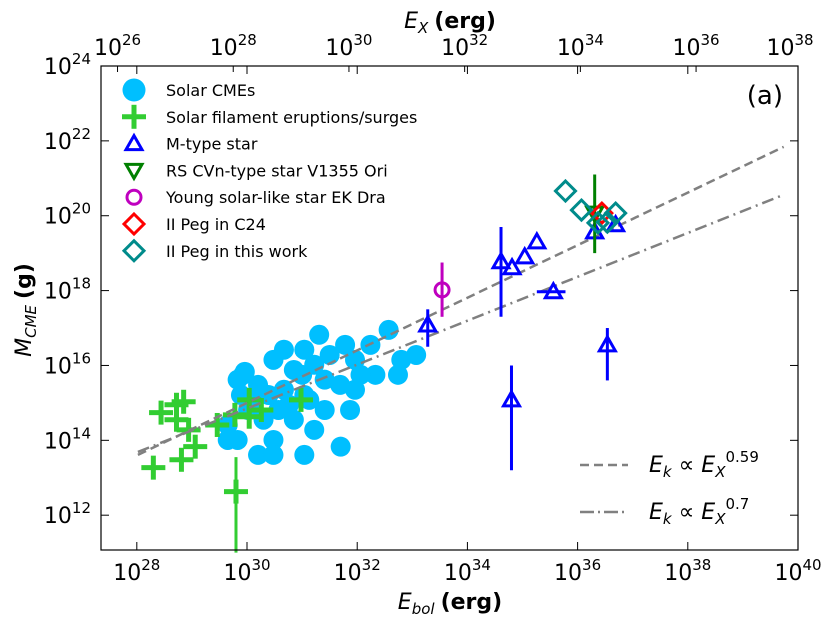 The width and height of the screenshot is (835, 625). I want to click on x-axis-title: Ebol (erg), so click(450, 604).